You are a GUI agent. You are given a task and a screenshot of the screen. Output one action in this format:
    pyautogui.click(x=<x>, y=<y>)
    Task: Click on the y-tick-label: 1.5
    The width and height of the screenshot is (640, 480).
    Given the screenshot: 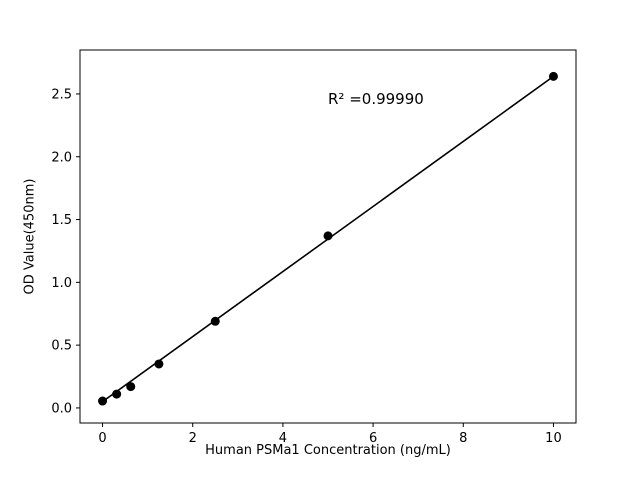 What is the action you would take?
    pyautogui.click(x=61, y=220)
    